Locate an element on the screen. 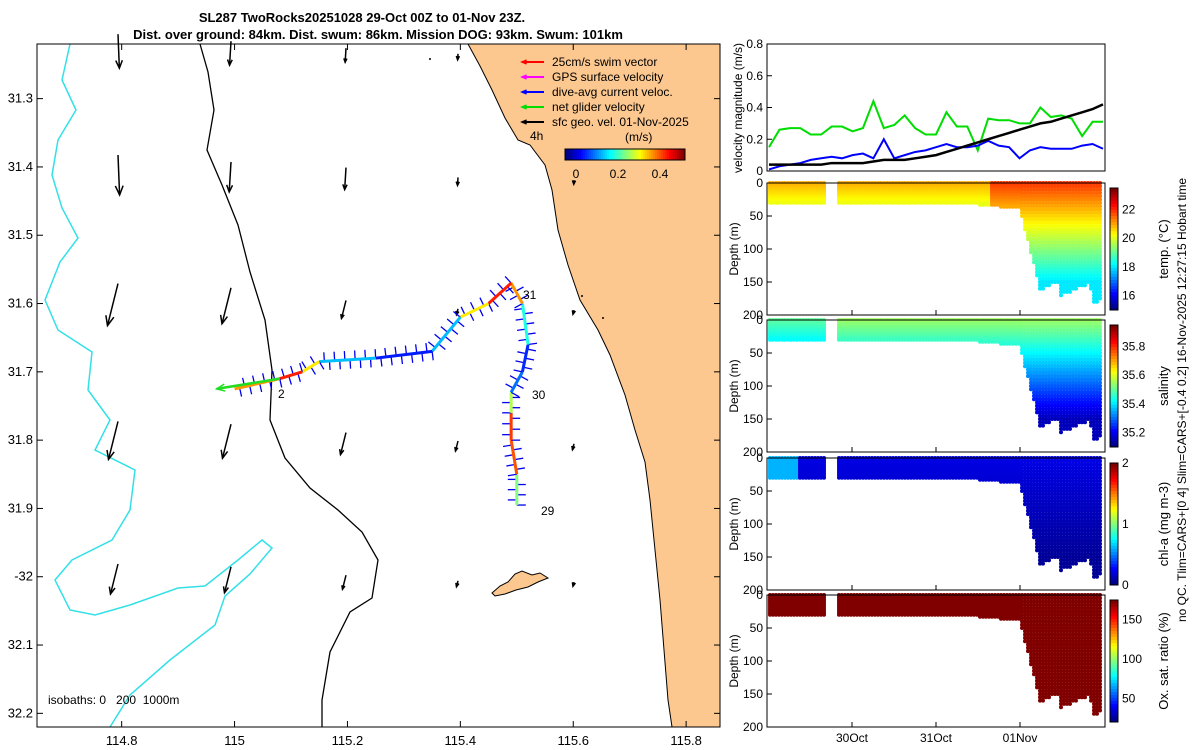 Image resolution: width=1200 pixels, height=750 pixels. profile-y-label: Depth (m) is located at coordinates (734, 385).